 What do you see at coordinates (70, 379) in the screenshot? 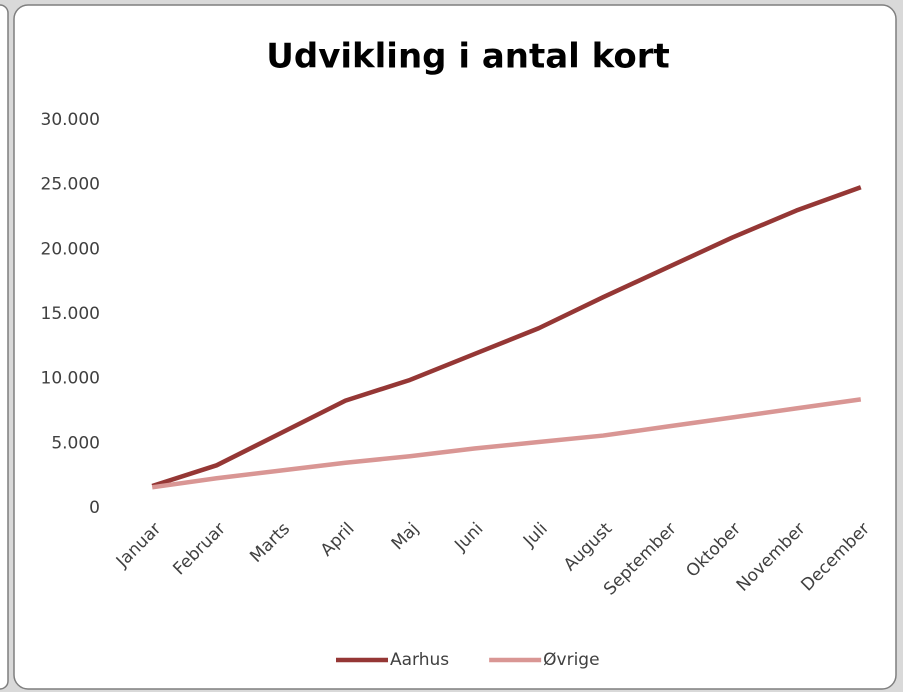
I see `y-tick-label: 10.000` at bounding box center [70, 379].